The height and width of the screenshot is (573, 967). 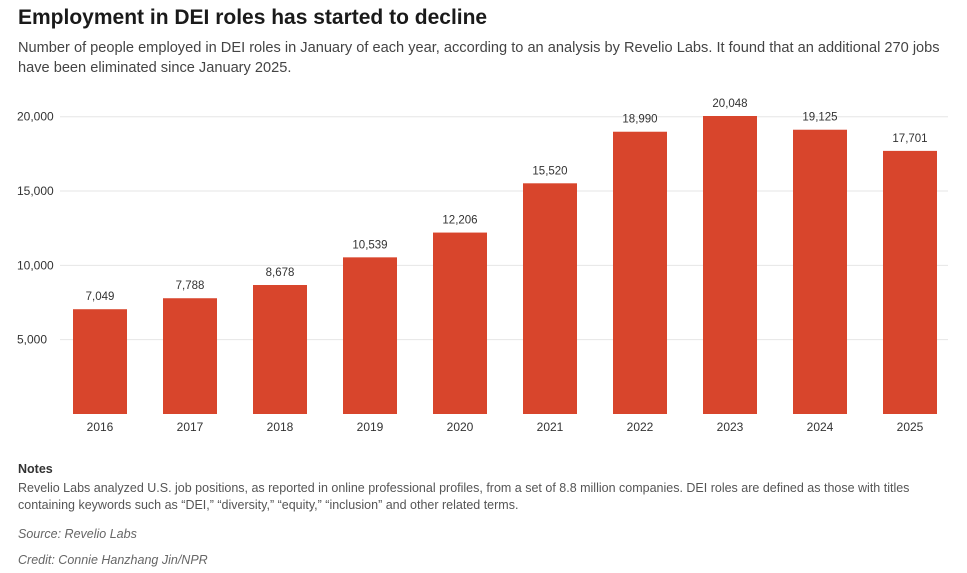 I want to click on x-tick-label: 2020, so click(x=460, y=427).